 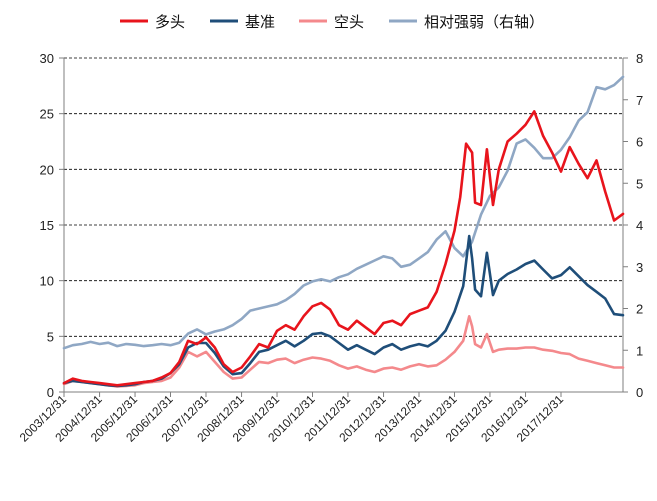 What do you see at coordinates (47, 169) in the screenshot?
I see `left-tick-label: 20` at bounding box center [47, 169].